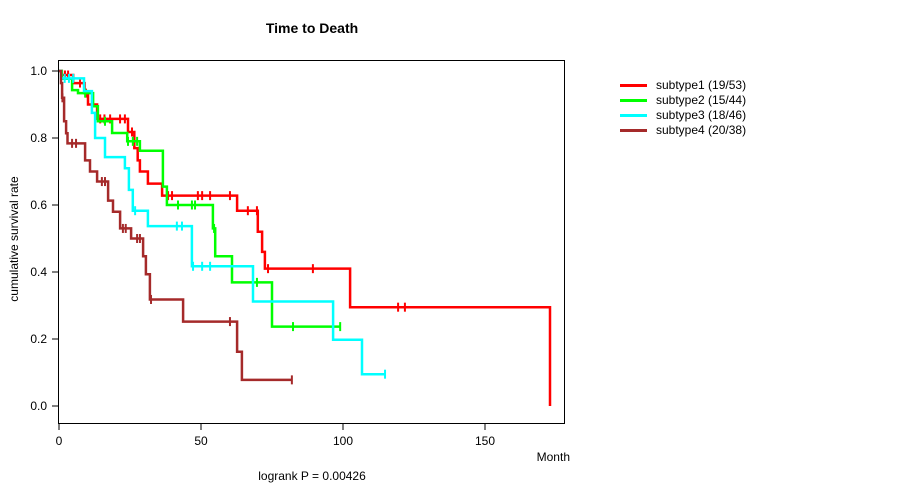 Image resolution: width=900 pixels, height=500 pixels. What do you see at coordinates (38, 339) in the screenshot?
I see `y-tick-label: 0.2` at bounding box center [38, 339].